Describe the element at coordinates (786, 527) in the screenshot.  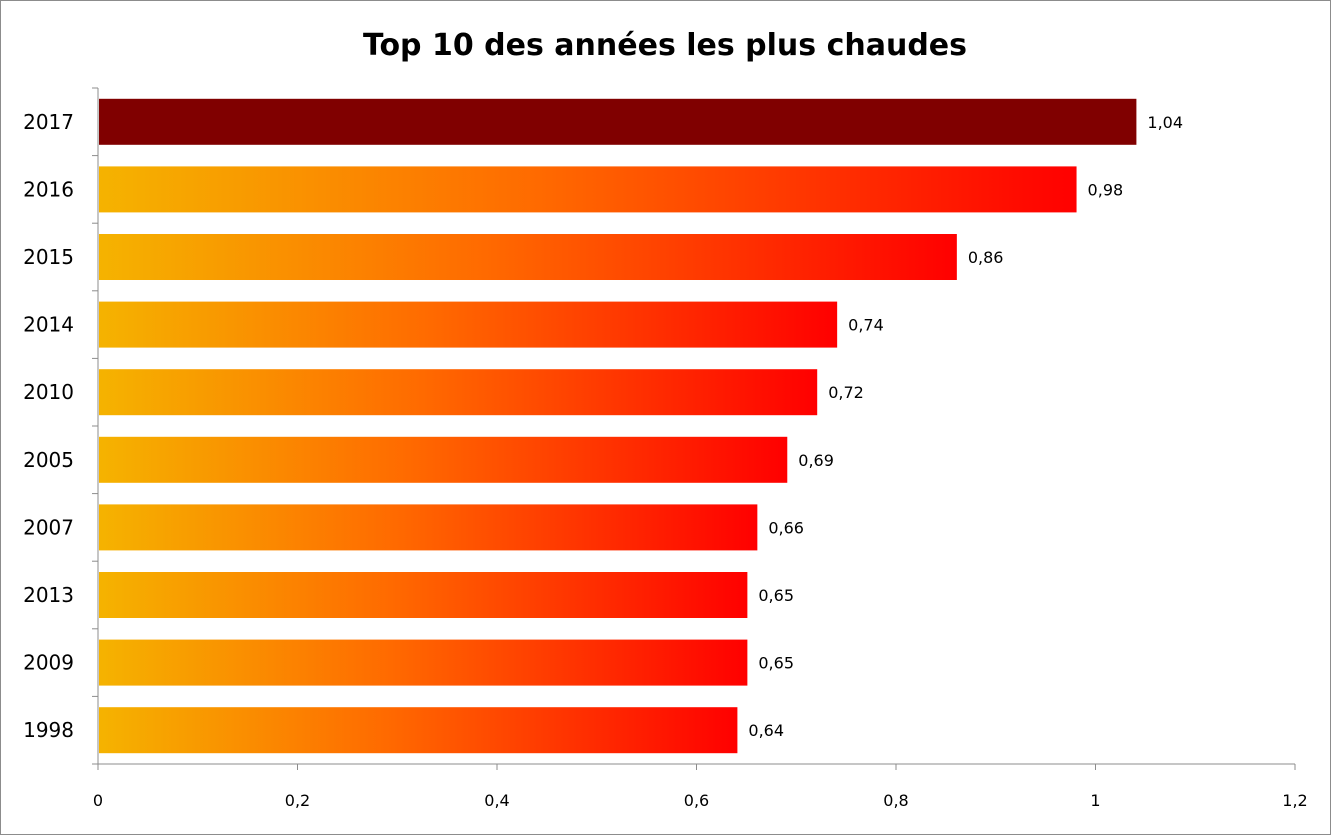
I see `value-label-2007: 0,66` at that location.